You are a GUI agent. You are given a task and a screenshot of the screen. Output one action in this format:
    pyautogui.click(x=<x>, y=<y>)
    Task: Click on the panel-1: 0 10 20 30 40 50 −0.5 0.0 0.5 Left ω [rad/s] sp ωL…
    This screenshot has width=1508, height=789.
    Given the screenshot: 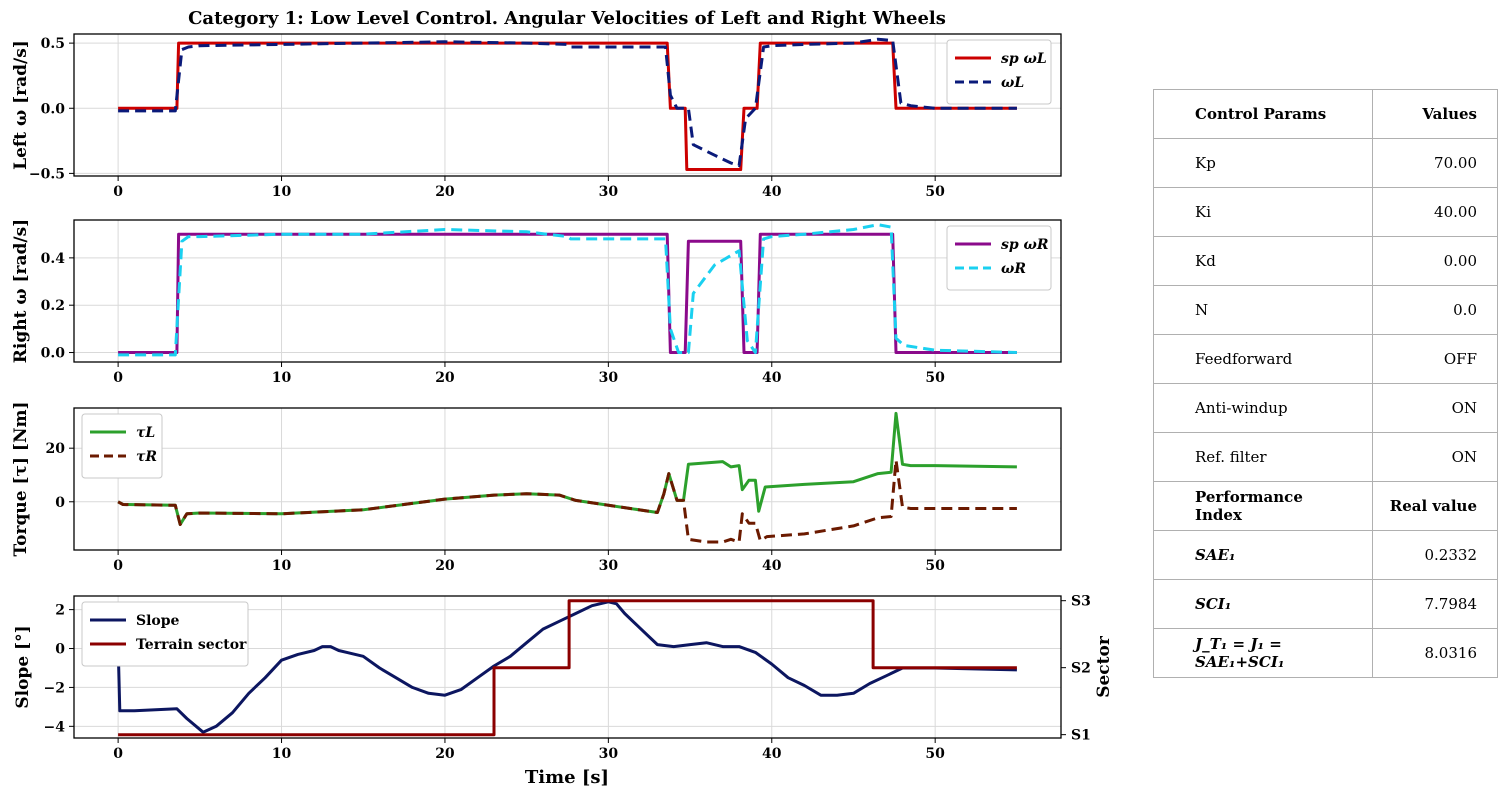 What is the action you would take?
    pyautogui.click(x=536, y=116)
    